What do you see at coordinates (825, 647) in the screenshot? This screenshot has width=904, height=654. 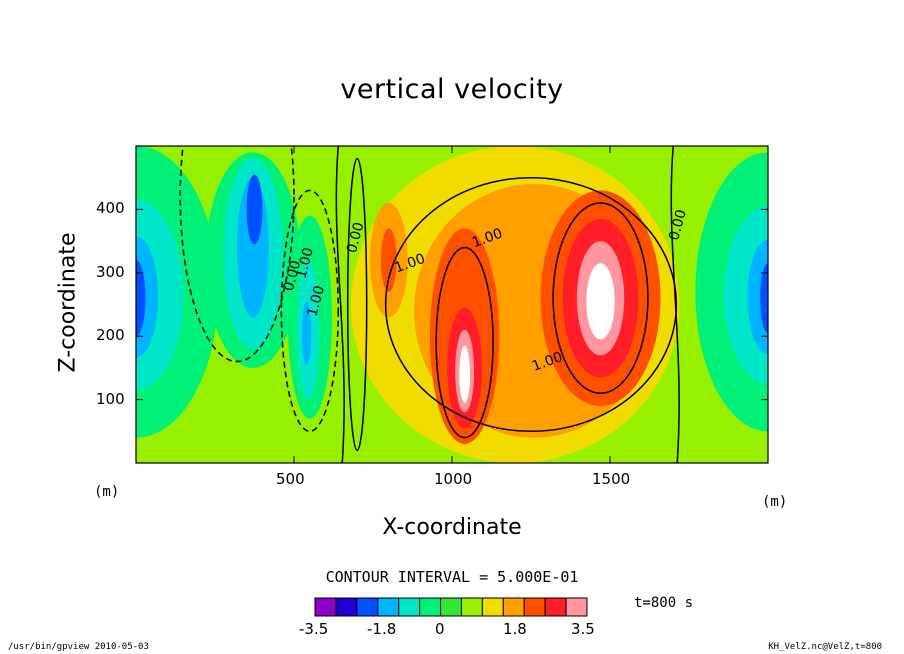 I see `footer-right: KH_VelZ.nc@VelZ,t=800` at bounding box center [825, 647].